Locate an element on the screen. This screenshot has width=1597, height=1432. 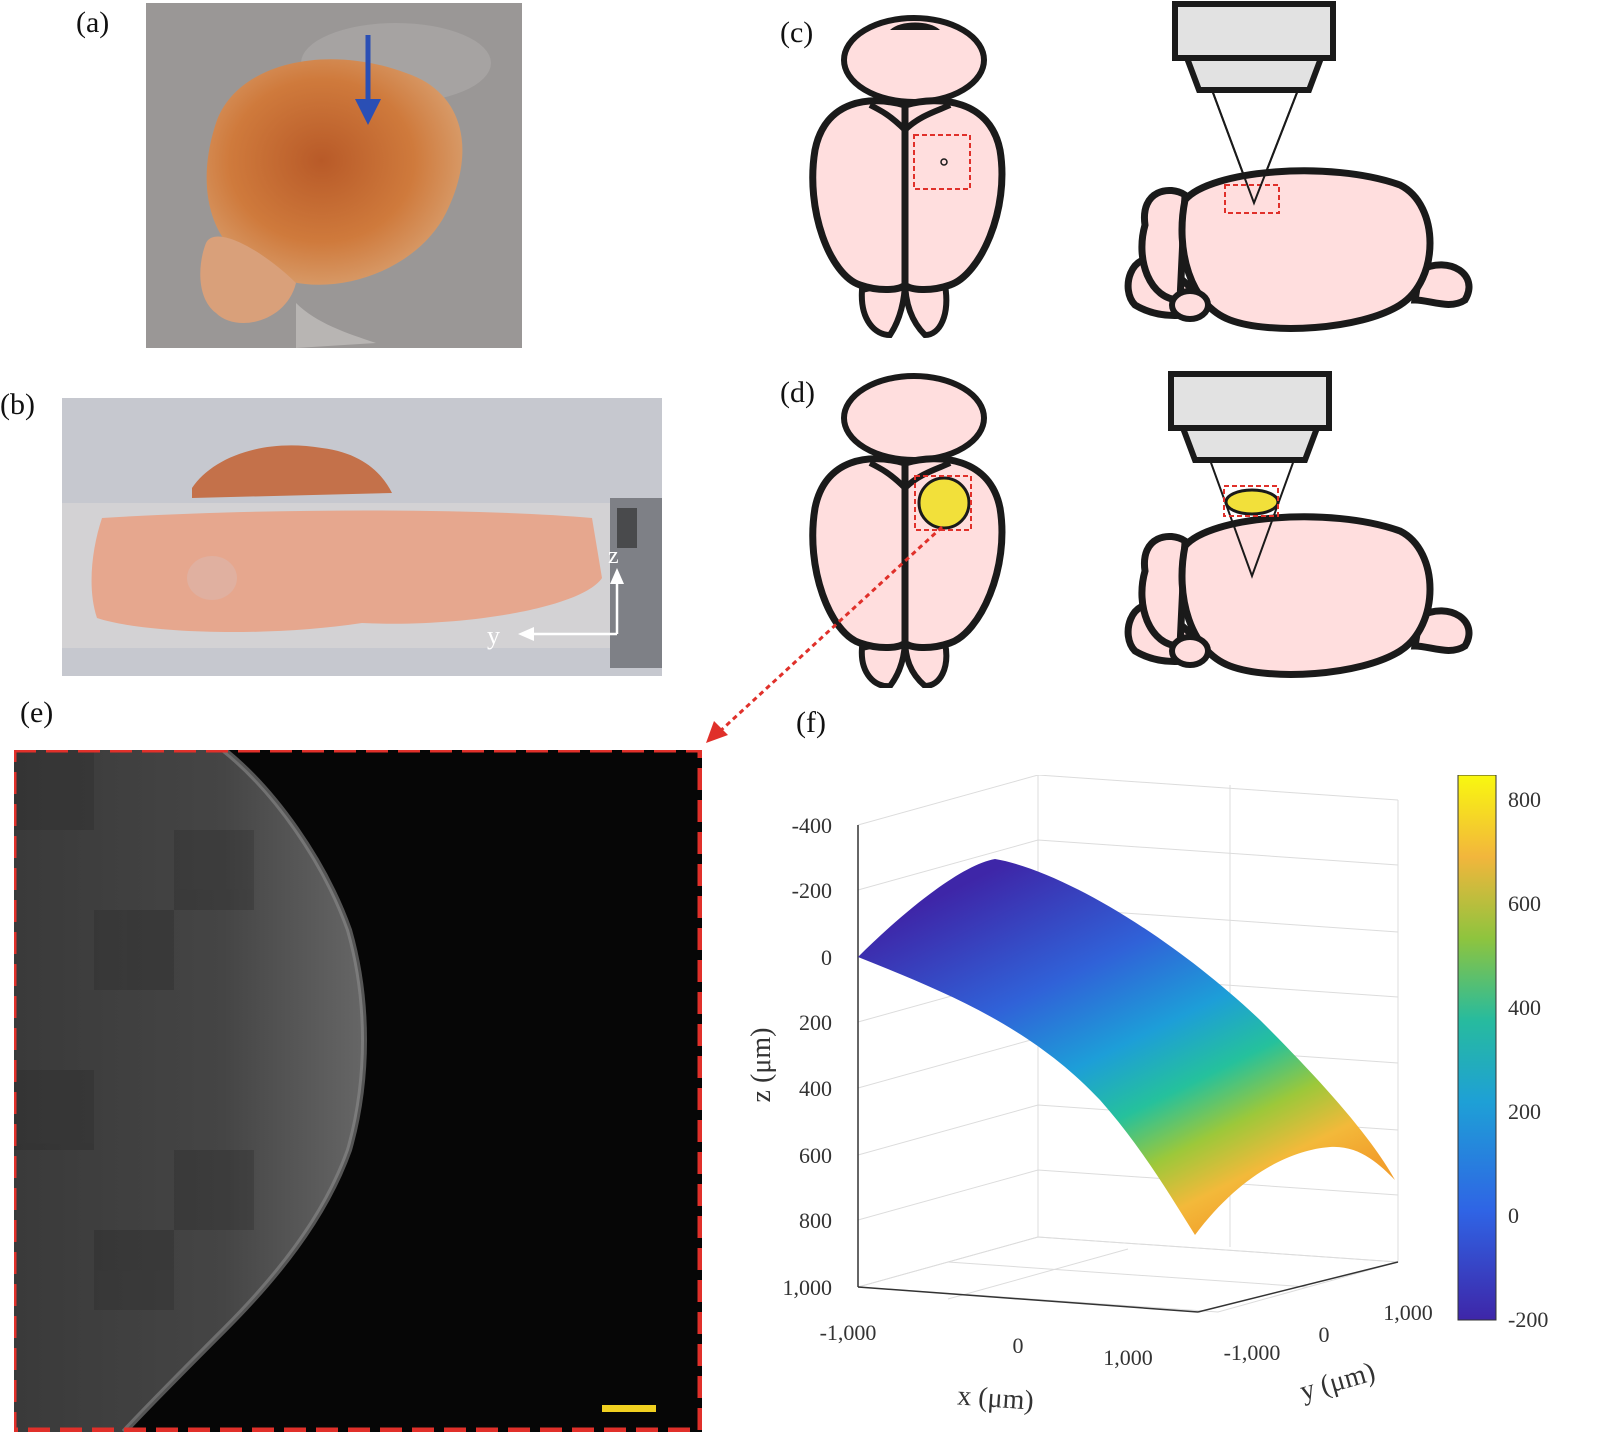
cbar-tick-5: -200 is located at coordinates (1528, 1319).